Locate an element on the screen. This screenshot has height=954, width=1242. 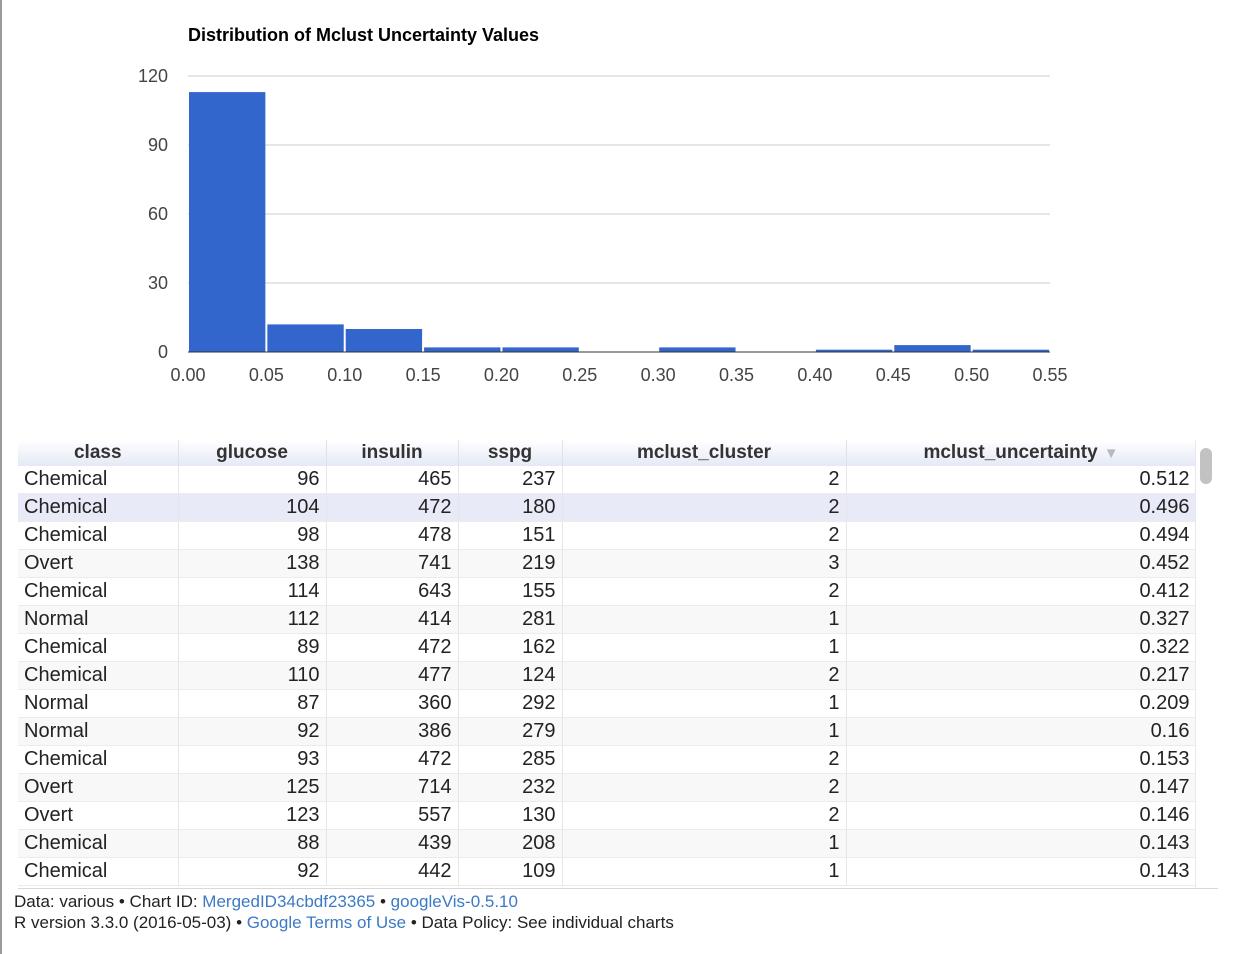
table-cell-mclust-uncertainty: 0.412 is located at coordinates (1021, 591).